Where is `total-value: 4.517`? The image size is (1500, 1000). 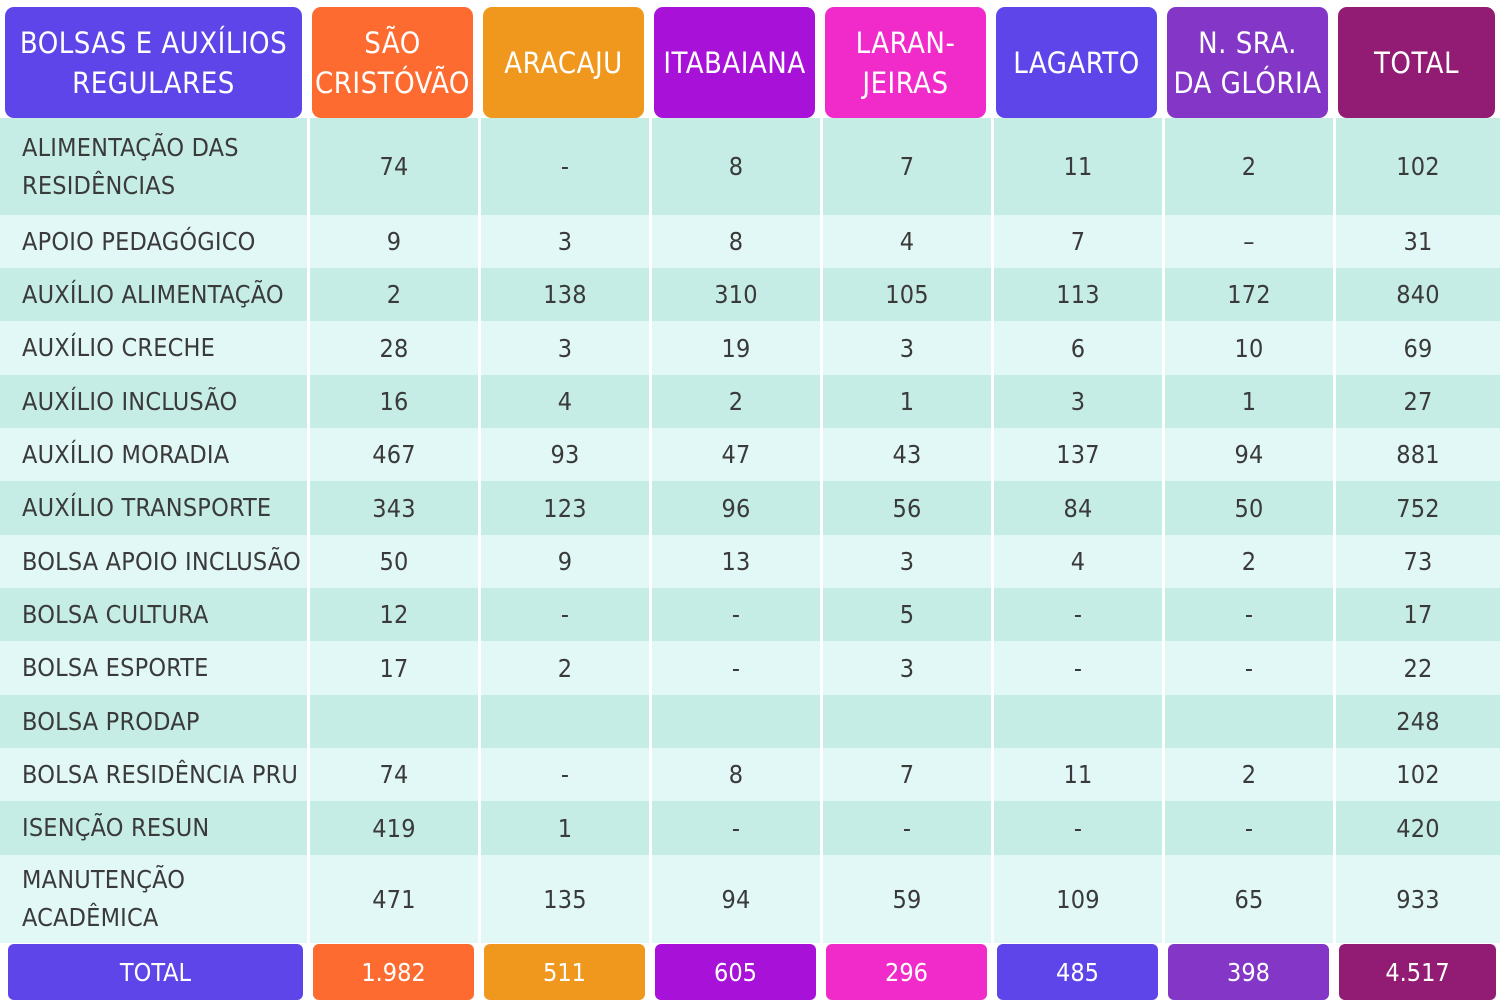 total-value: 4.517 is located at coordinates (1417, 972).